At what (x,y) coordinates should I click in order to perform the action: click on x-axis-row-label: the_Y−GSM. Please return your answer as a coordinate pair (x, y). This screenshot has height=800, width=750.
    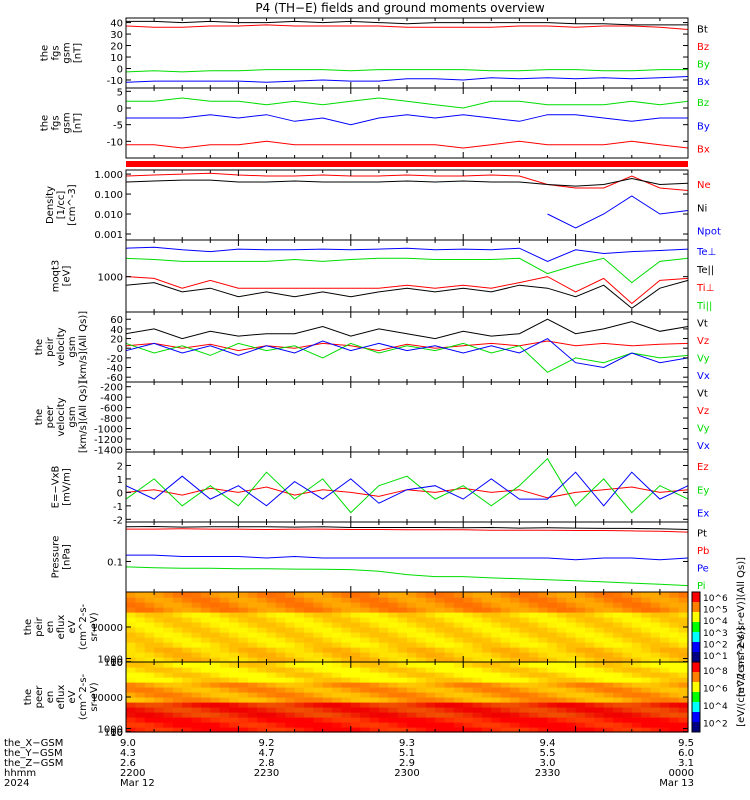
    Looking at the image, I should click on (33, 753).